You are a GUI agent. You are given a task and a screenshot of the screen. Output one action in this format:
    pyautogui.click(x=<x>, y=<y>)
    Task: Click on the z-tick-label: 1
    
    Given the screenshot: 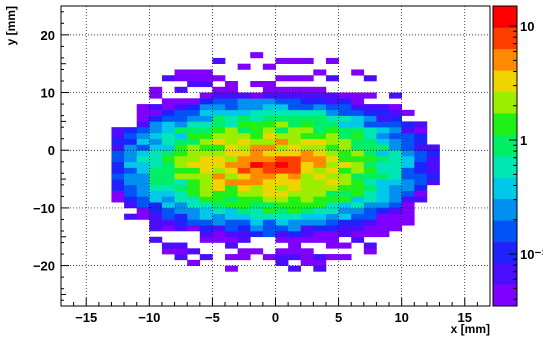 What is the action you would take?
    pyautogui.click(x=523, y=140)
    